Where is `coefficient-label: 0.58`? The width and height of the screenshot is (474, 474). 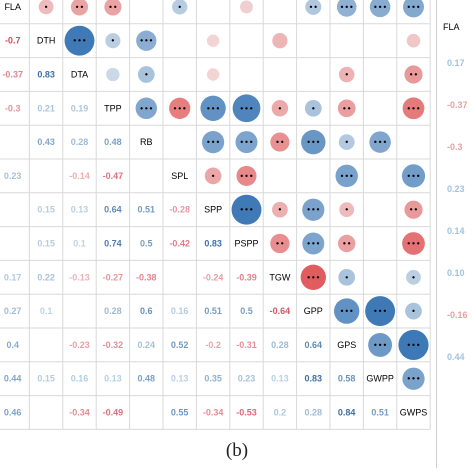 coefficient-label: 0.58 is located at coordinates (347, 379).